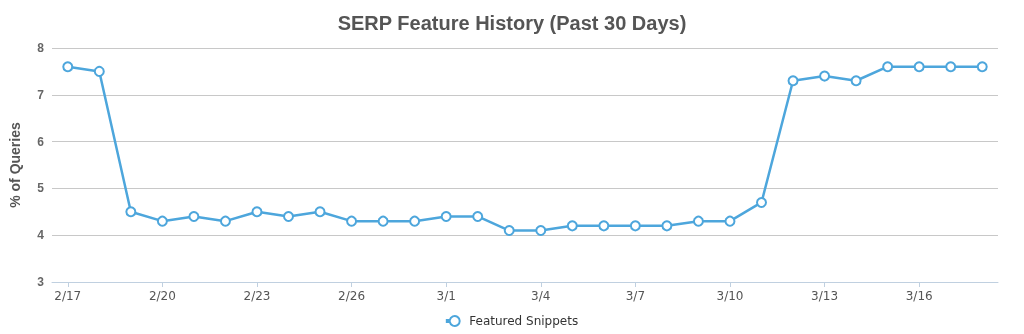 Image resolution: width=1024 pixels, height=334 pixels. I want to click on y-tick-label: 8, so click(41, 48).